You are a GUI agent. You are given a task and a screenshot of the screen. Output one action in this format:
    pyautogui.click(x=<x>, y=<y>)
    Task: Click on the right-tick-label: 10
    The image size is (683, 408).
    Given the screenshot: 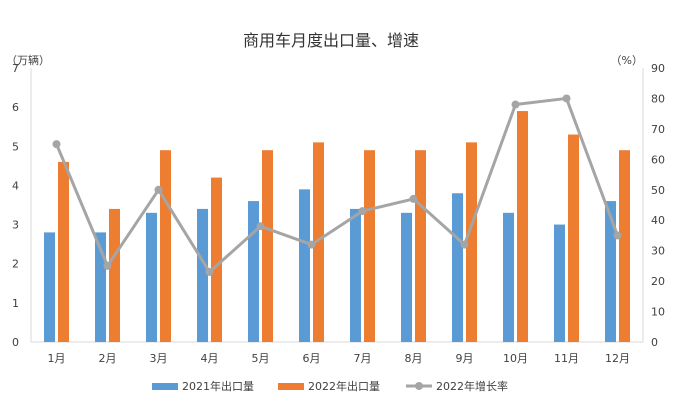 What is the action you would take?
    pyautogui.click(x=658, y=312)
    